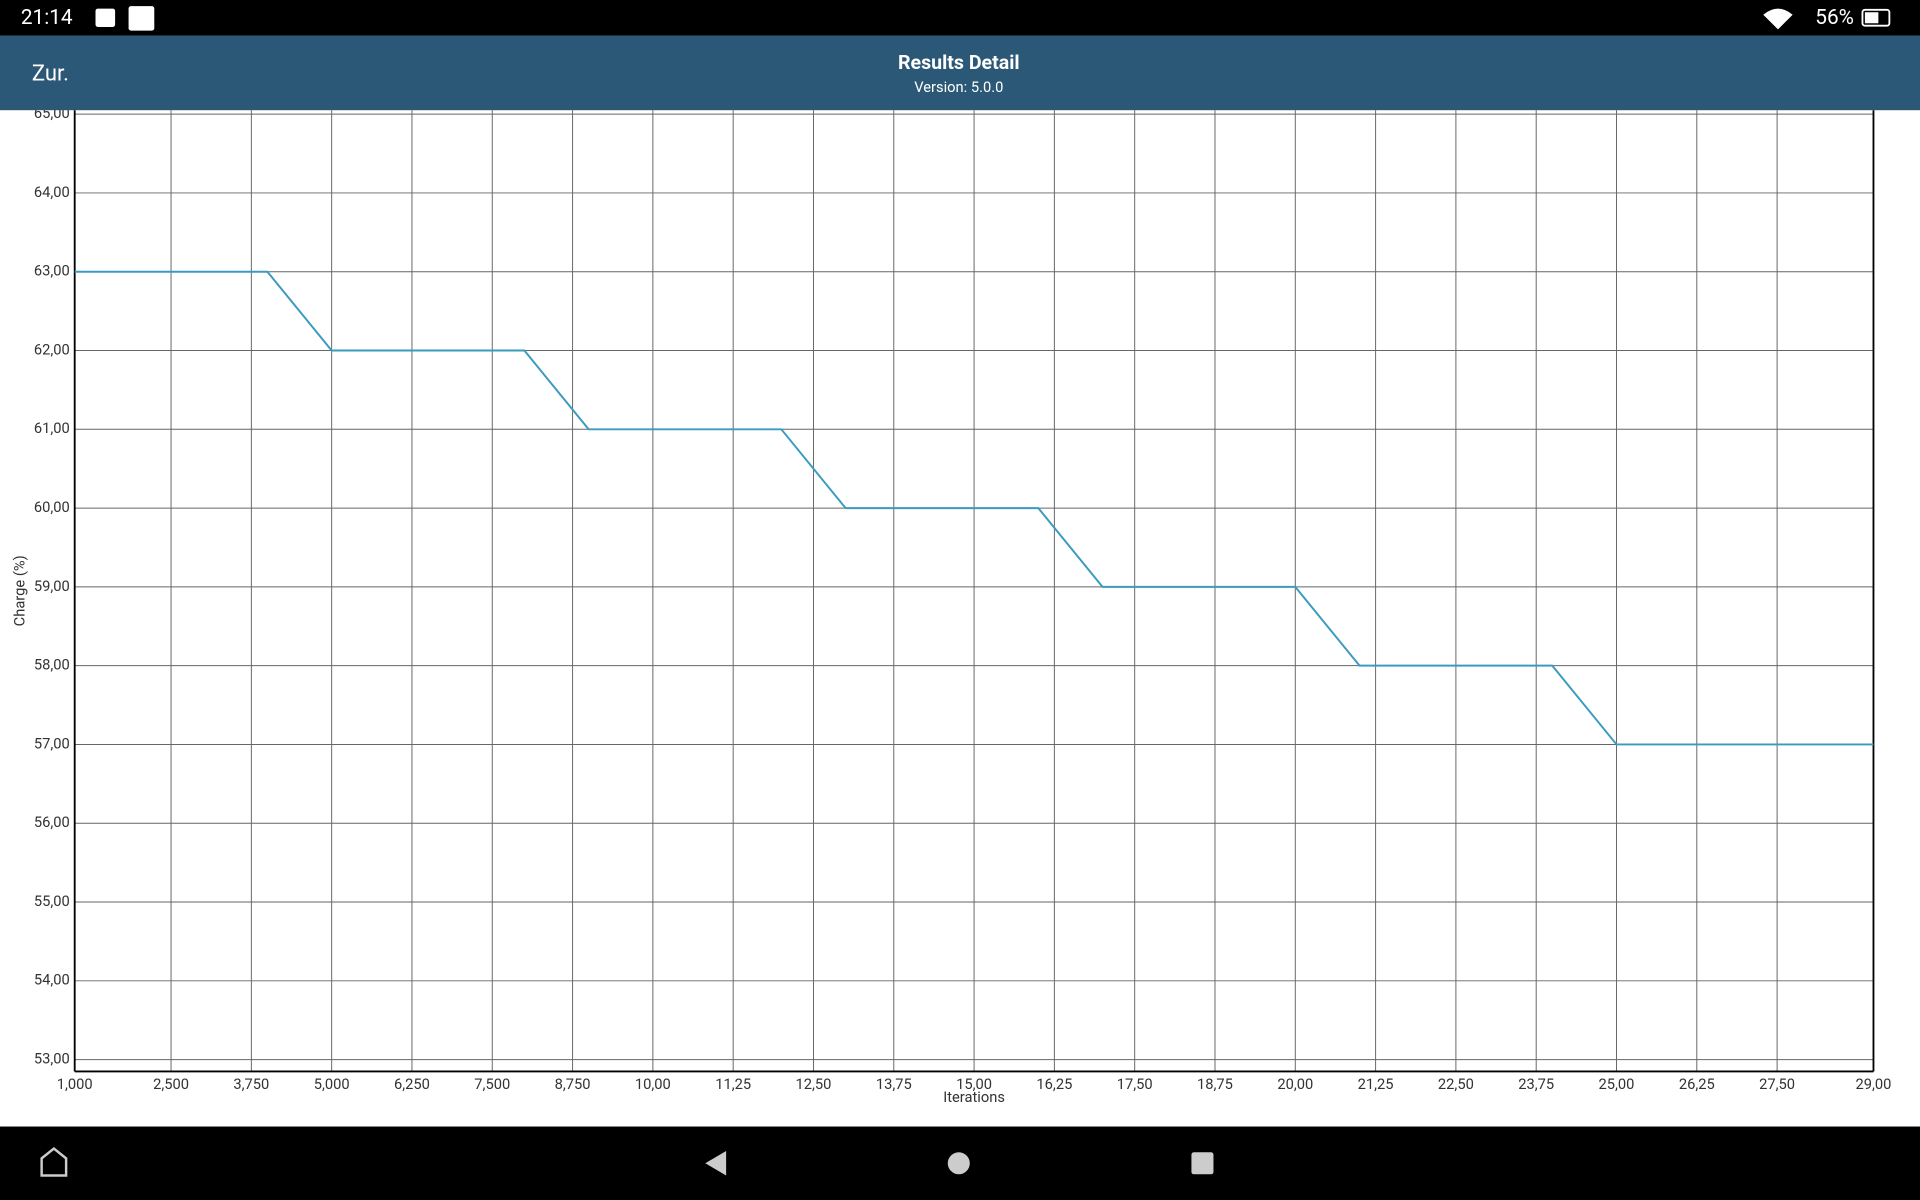 This screenshot has height=1200, width=1920. What do you see at coordinates (1202, 1163) in the screenshot?
I see `nav-recents` at bounding box center [1202, 1163].